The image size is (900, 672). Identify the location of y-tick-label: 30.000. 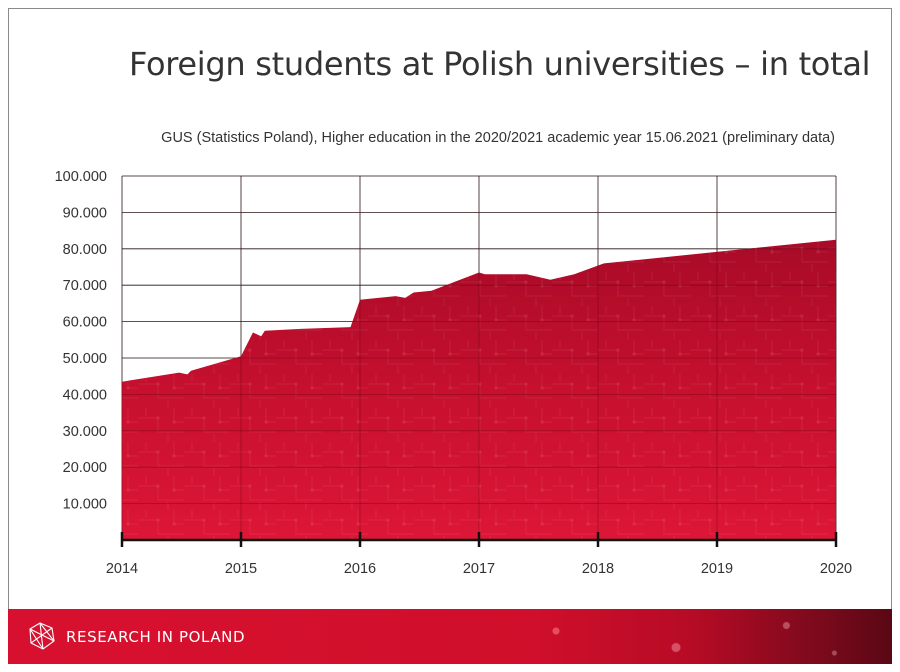
(85, 432).